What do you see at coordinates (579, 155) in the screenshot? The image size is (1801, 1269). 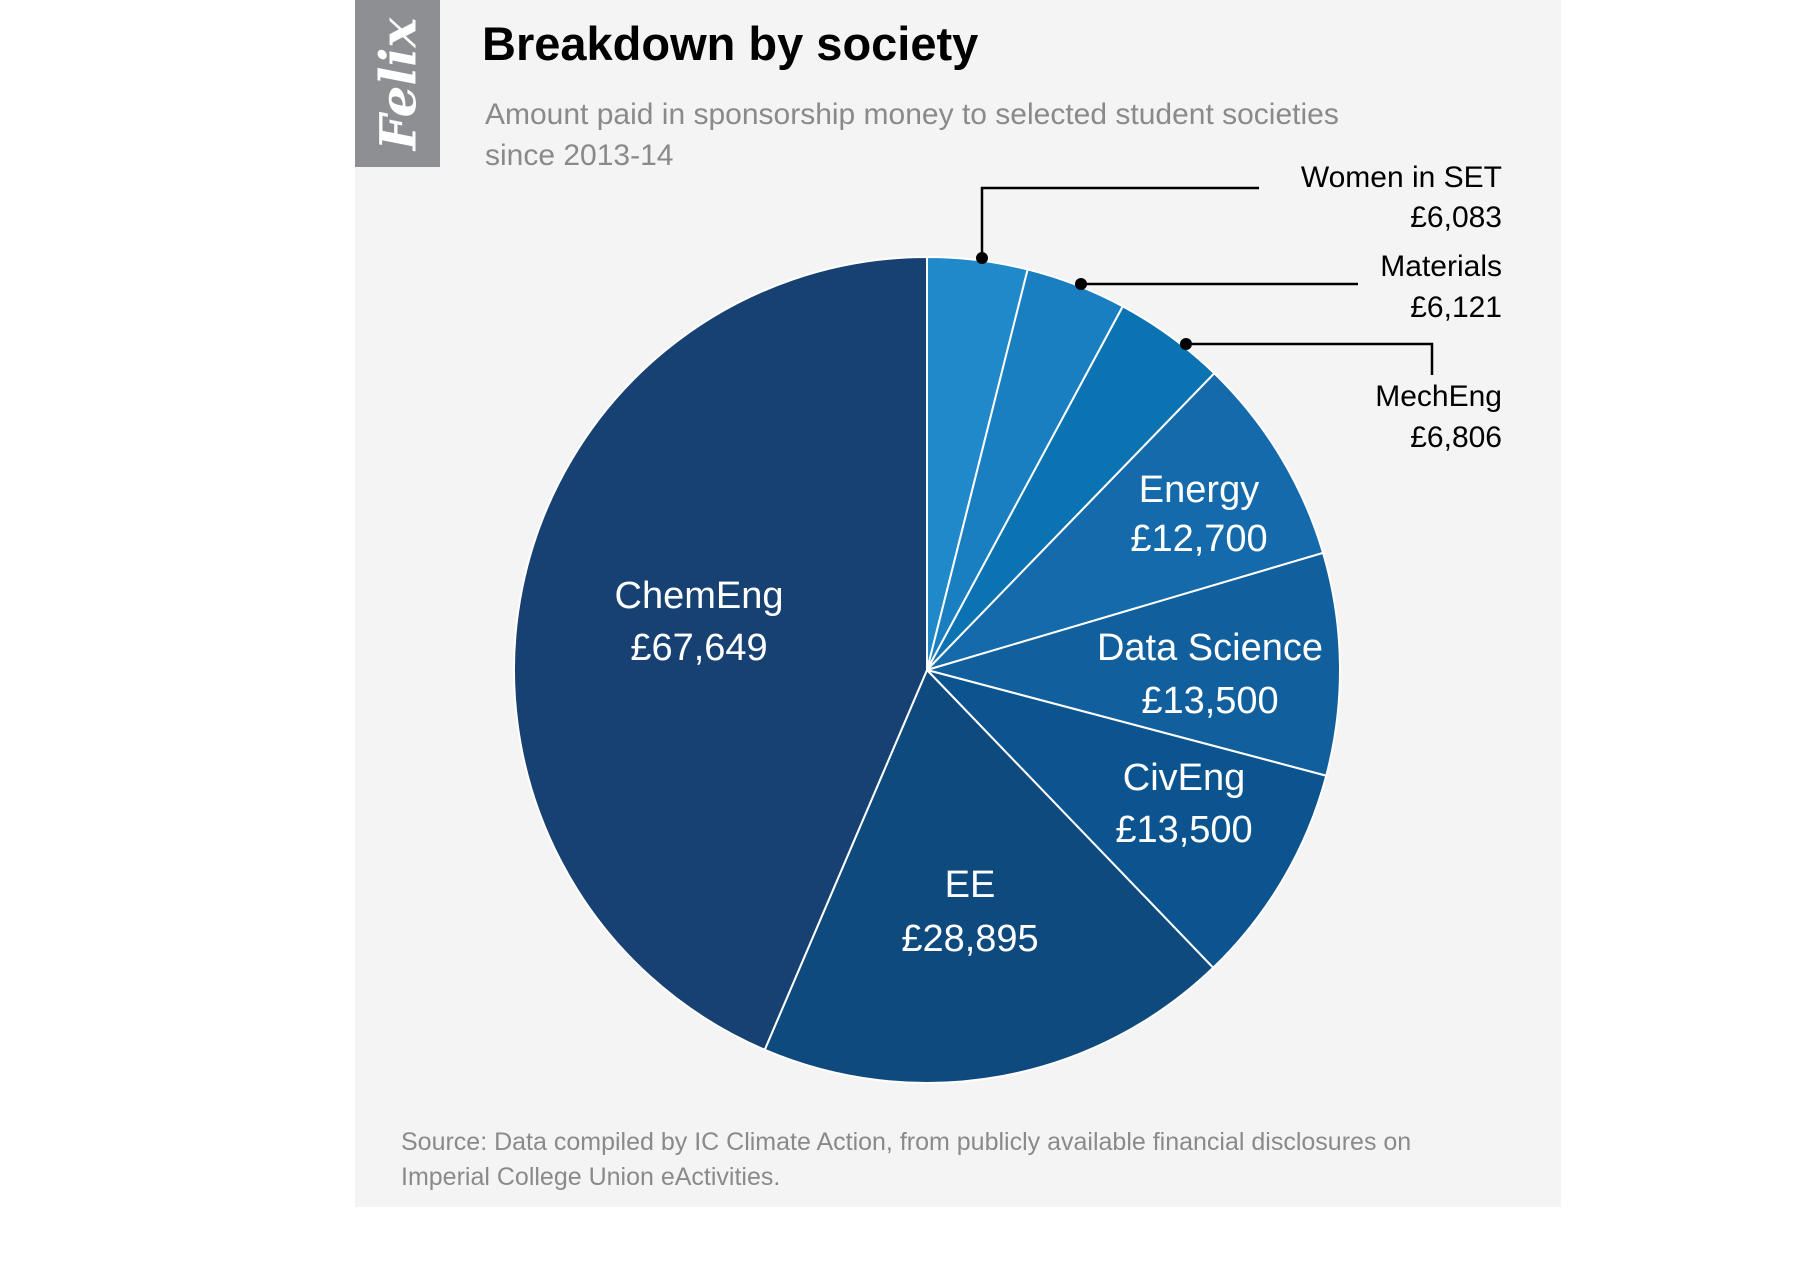 I see `chart-subtitle-line2: since 2013-14` at bounding box center [579, 155].